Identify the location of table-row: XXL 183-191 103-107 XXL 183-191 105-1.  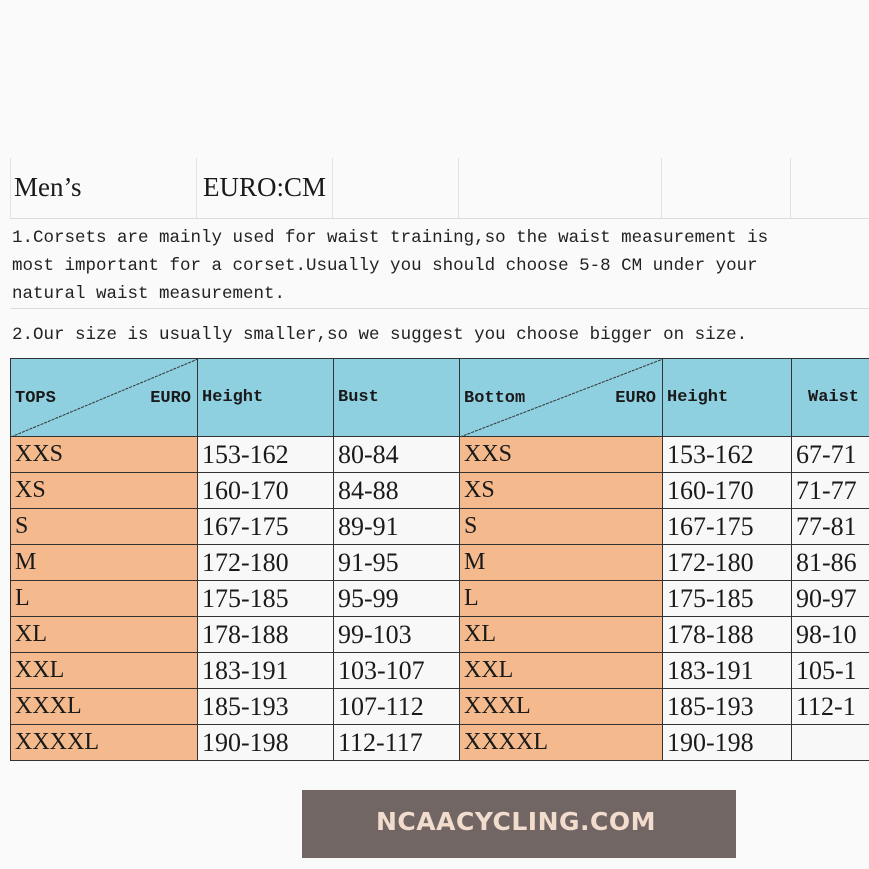
(439, 670).